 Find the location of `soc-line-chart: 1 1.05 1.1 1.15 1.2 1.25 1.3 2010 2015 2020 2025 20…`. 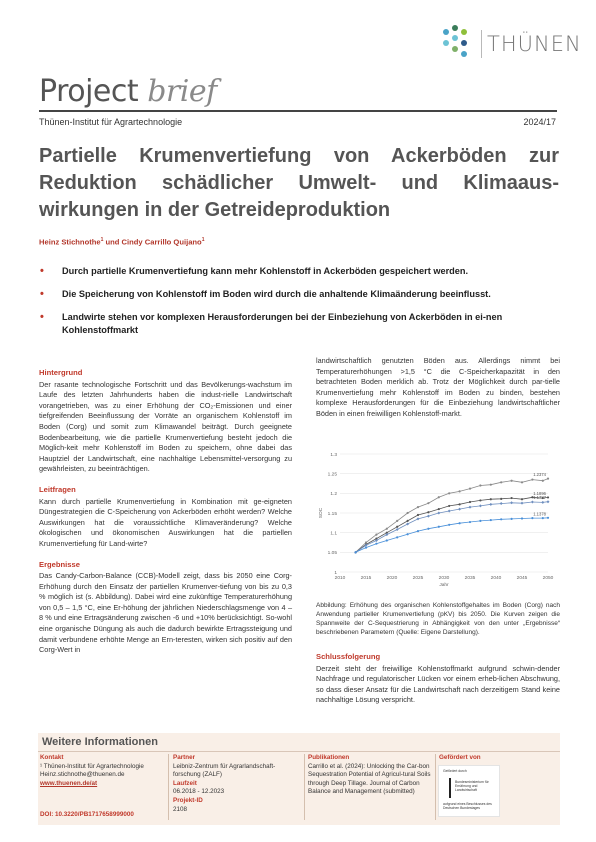

soc-line-chart: 1 1.05 1.1 1.15 1.2 1.25 1.3 2010 2015 2020 2025 20… is located at coordinates (436, 520).